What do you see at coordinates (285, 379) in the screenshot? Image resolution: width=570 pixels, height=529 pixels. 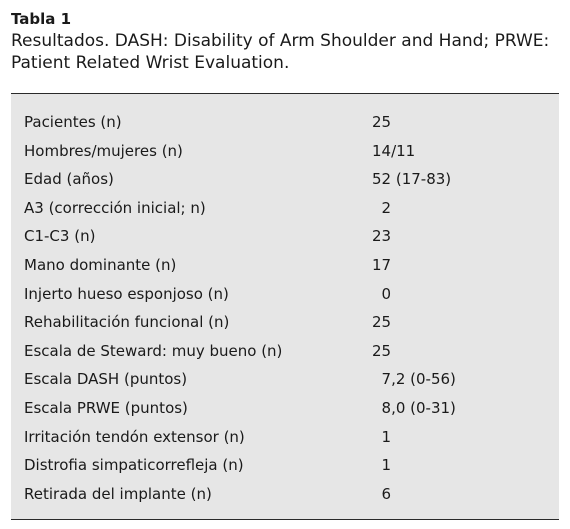 I see `table-row: Escala DASH (puntos) 7,2 (0-56)` at bounding box center [285, 379].